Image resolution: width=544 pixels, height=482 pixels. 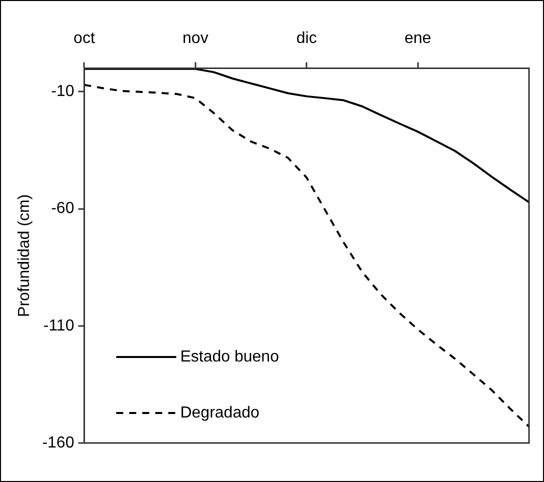 I want to click on y-tick-label: -160, so click(x=58, y=443).